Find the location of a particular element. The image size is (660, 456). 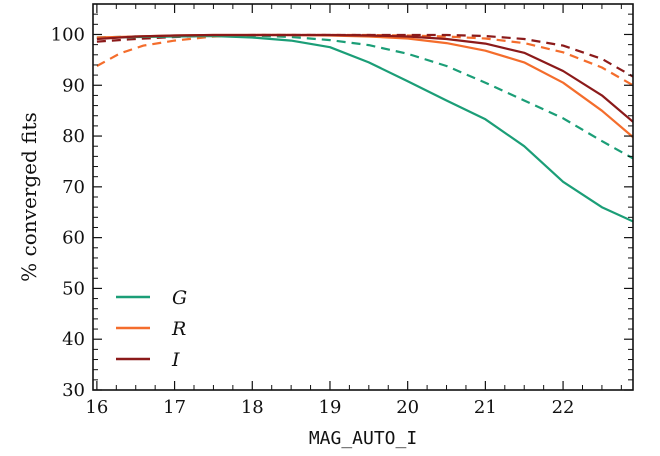

legend-label-G: G is located at coordinates (179, 298).